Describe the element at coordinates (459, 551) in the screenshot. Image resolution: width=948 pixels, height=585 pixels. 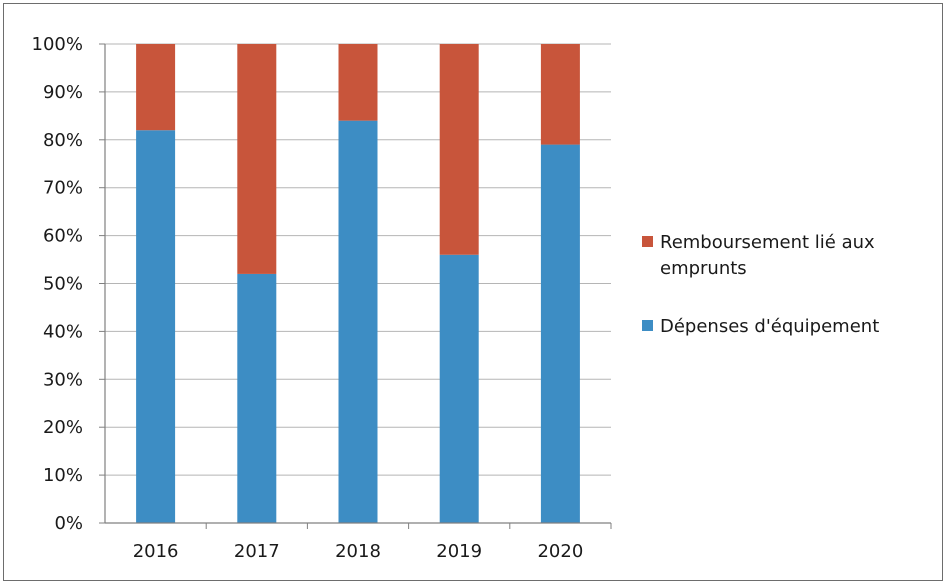
I see `x-tick-label: 2019` at that location.